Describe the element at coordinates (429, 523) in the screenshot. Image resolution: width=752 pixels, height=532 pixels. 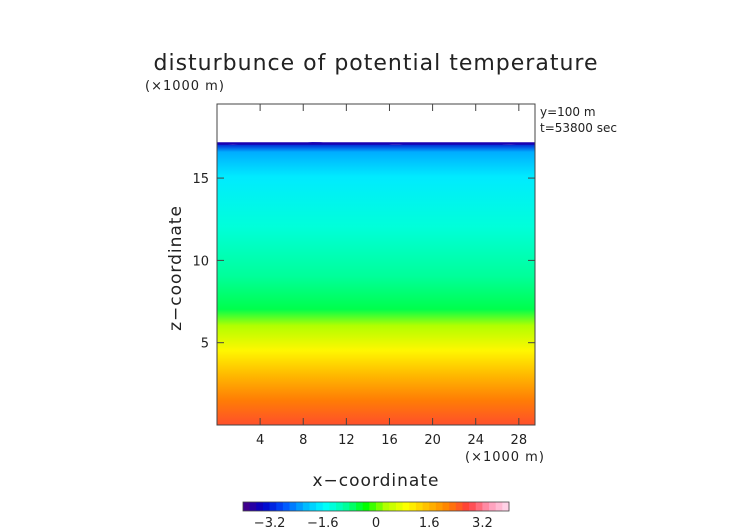
I see `colorbar-tick-label: 1.6` at that location.